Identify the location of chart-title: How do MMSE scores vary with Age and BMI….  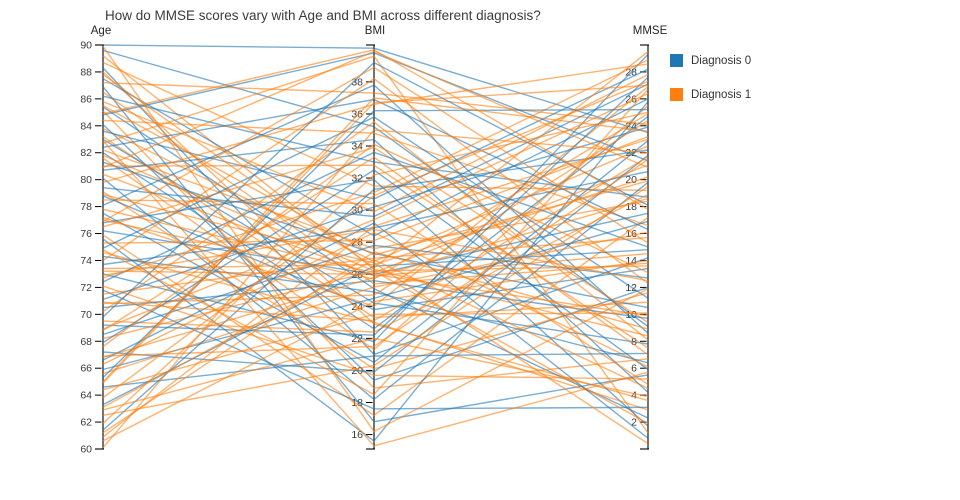
(323, 15).